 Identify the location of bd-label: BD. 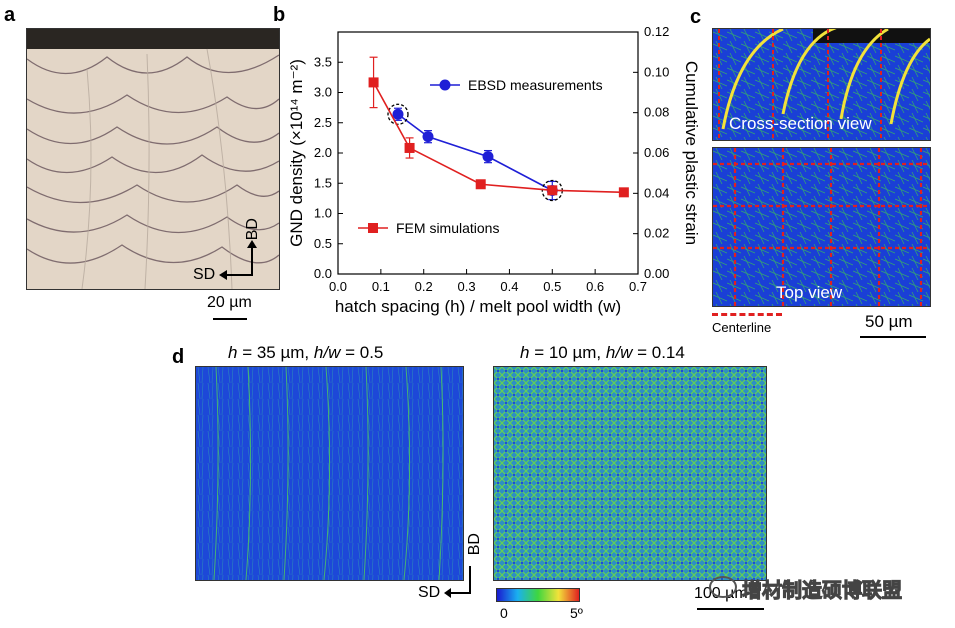
(252, 229).